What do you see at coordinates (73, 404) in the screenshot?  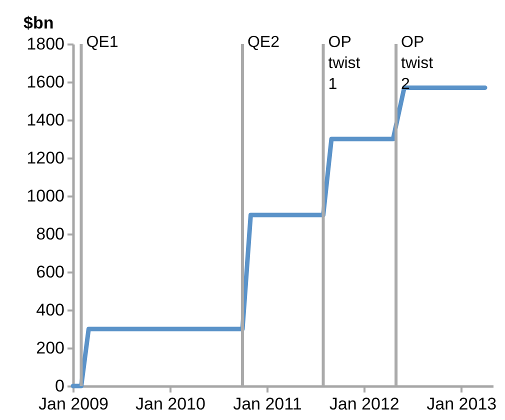 I see `x-tick-label: Jan 2009` at bounding box center [73, 404].